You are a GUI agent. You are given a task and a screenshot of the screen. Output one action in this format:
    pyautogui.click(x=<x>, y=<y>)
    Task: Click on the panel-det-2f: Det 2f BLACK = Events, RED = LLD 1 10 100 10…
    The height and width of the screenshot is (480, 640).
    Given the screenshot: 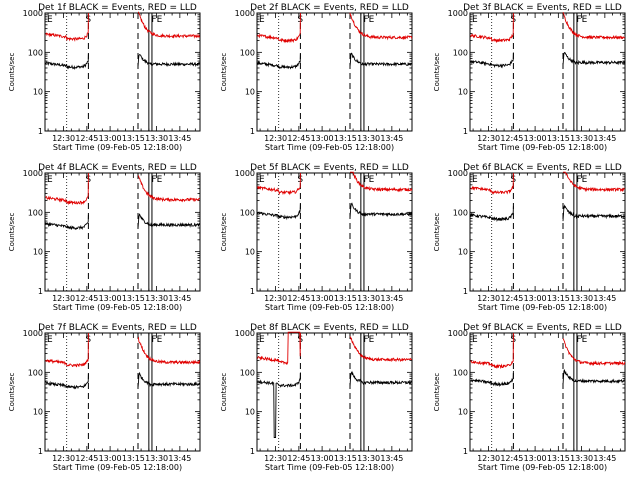 What is the action you would take?
    pyautogui.click(x=316, y=77)
    